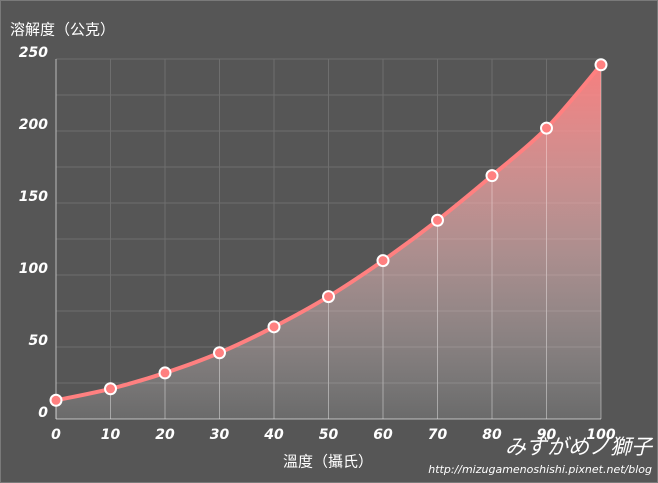 The image size is (658, 483). Describe the element at coordinates (165, 435) in the screenshot. I see `x-tick-label: 20` at that location.